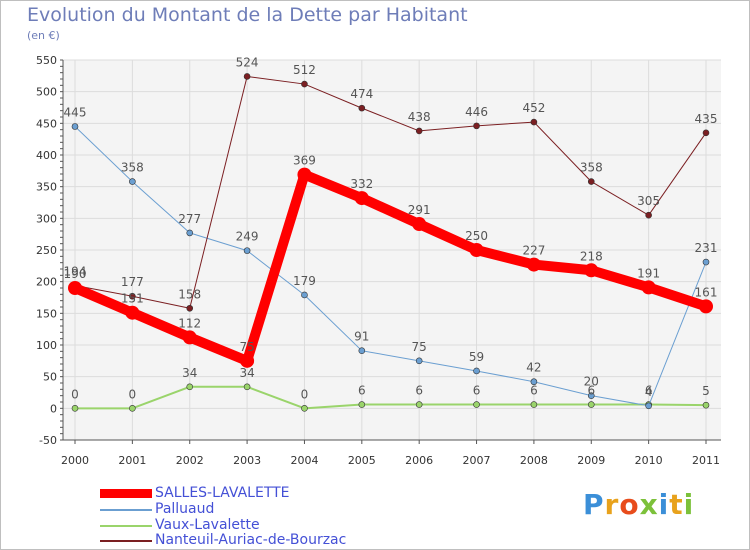 The width and height of the screenshot is (750, 550). I want to click on y-tick-label: 400, so click(46, 155).